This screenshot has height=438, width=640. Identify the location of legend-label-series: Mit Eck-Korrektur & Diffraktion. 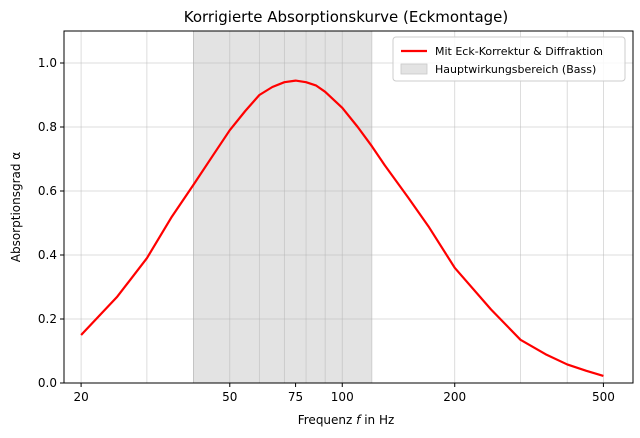
(519, 51).